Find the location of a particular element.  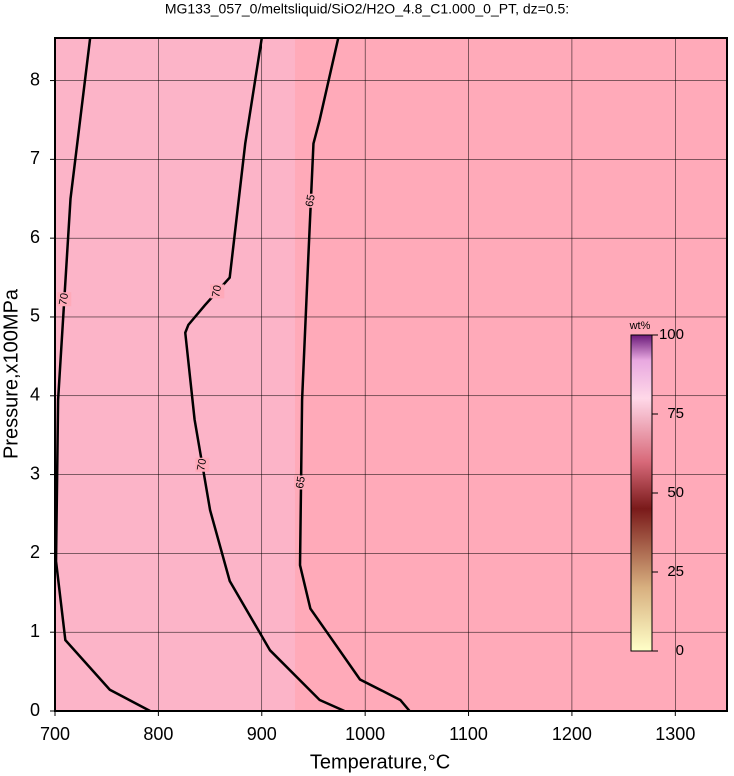

y-tick-label: 6 is located at coordinates (35, 237).